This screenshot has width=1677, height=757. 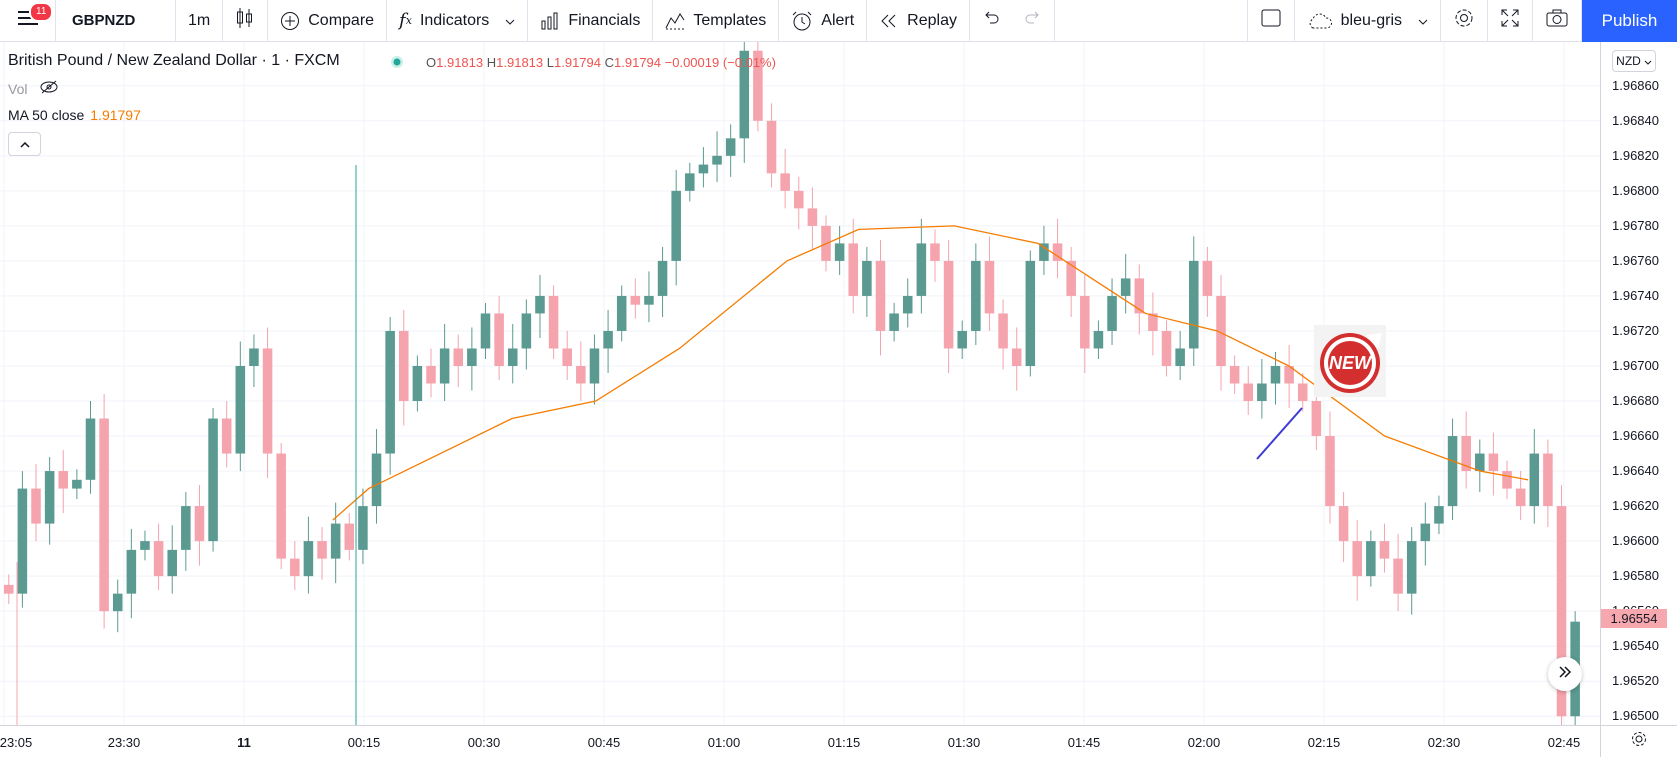 What do you see at coordinates (1368, 21) in the screenshot?
I see `layout-menu-button: bleu-gris` at bounding box center [1368, 21].